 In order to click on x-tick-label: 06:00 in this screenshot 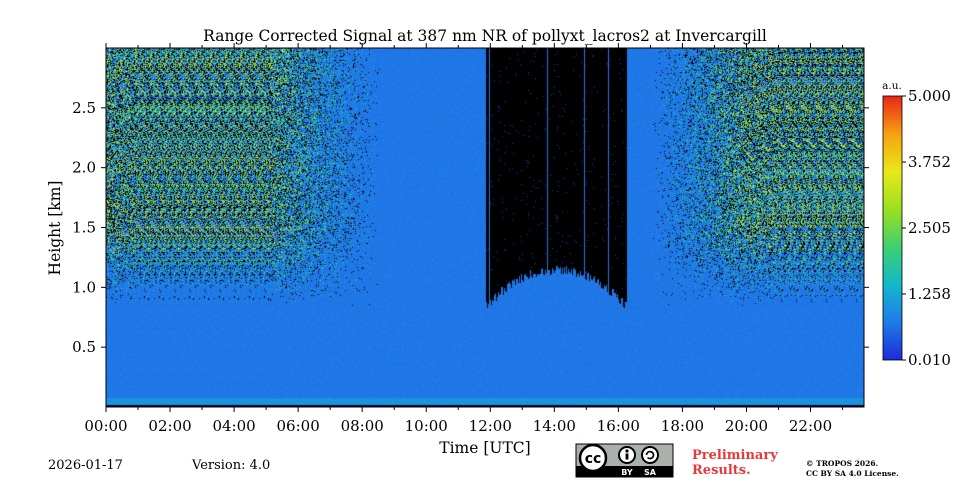, I will do `click(298, 426)`.